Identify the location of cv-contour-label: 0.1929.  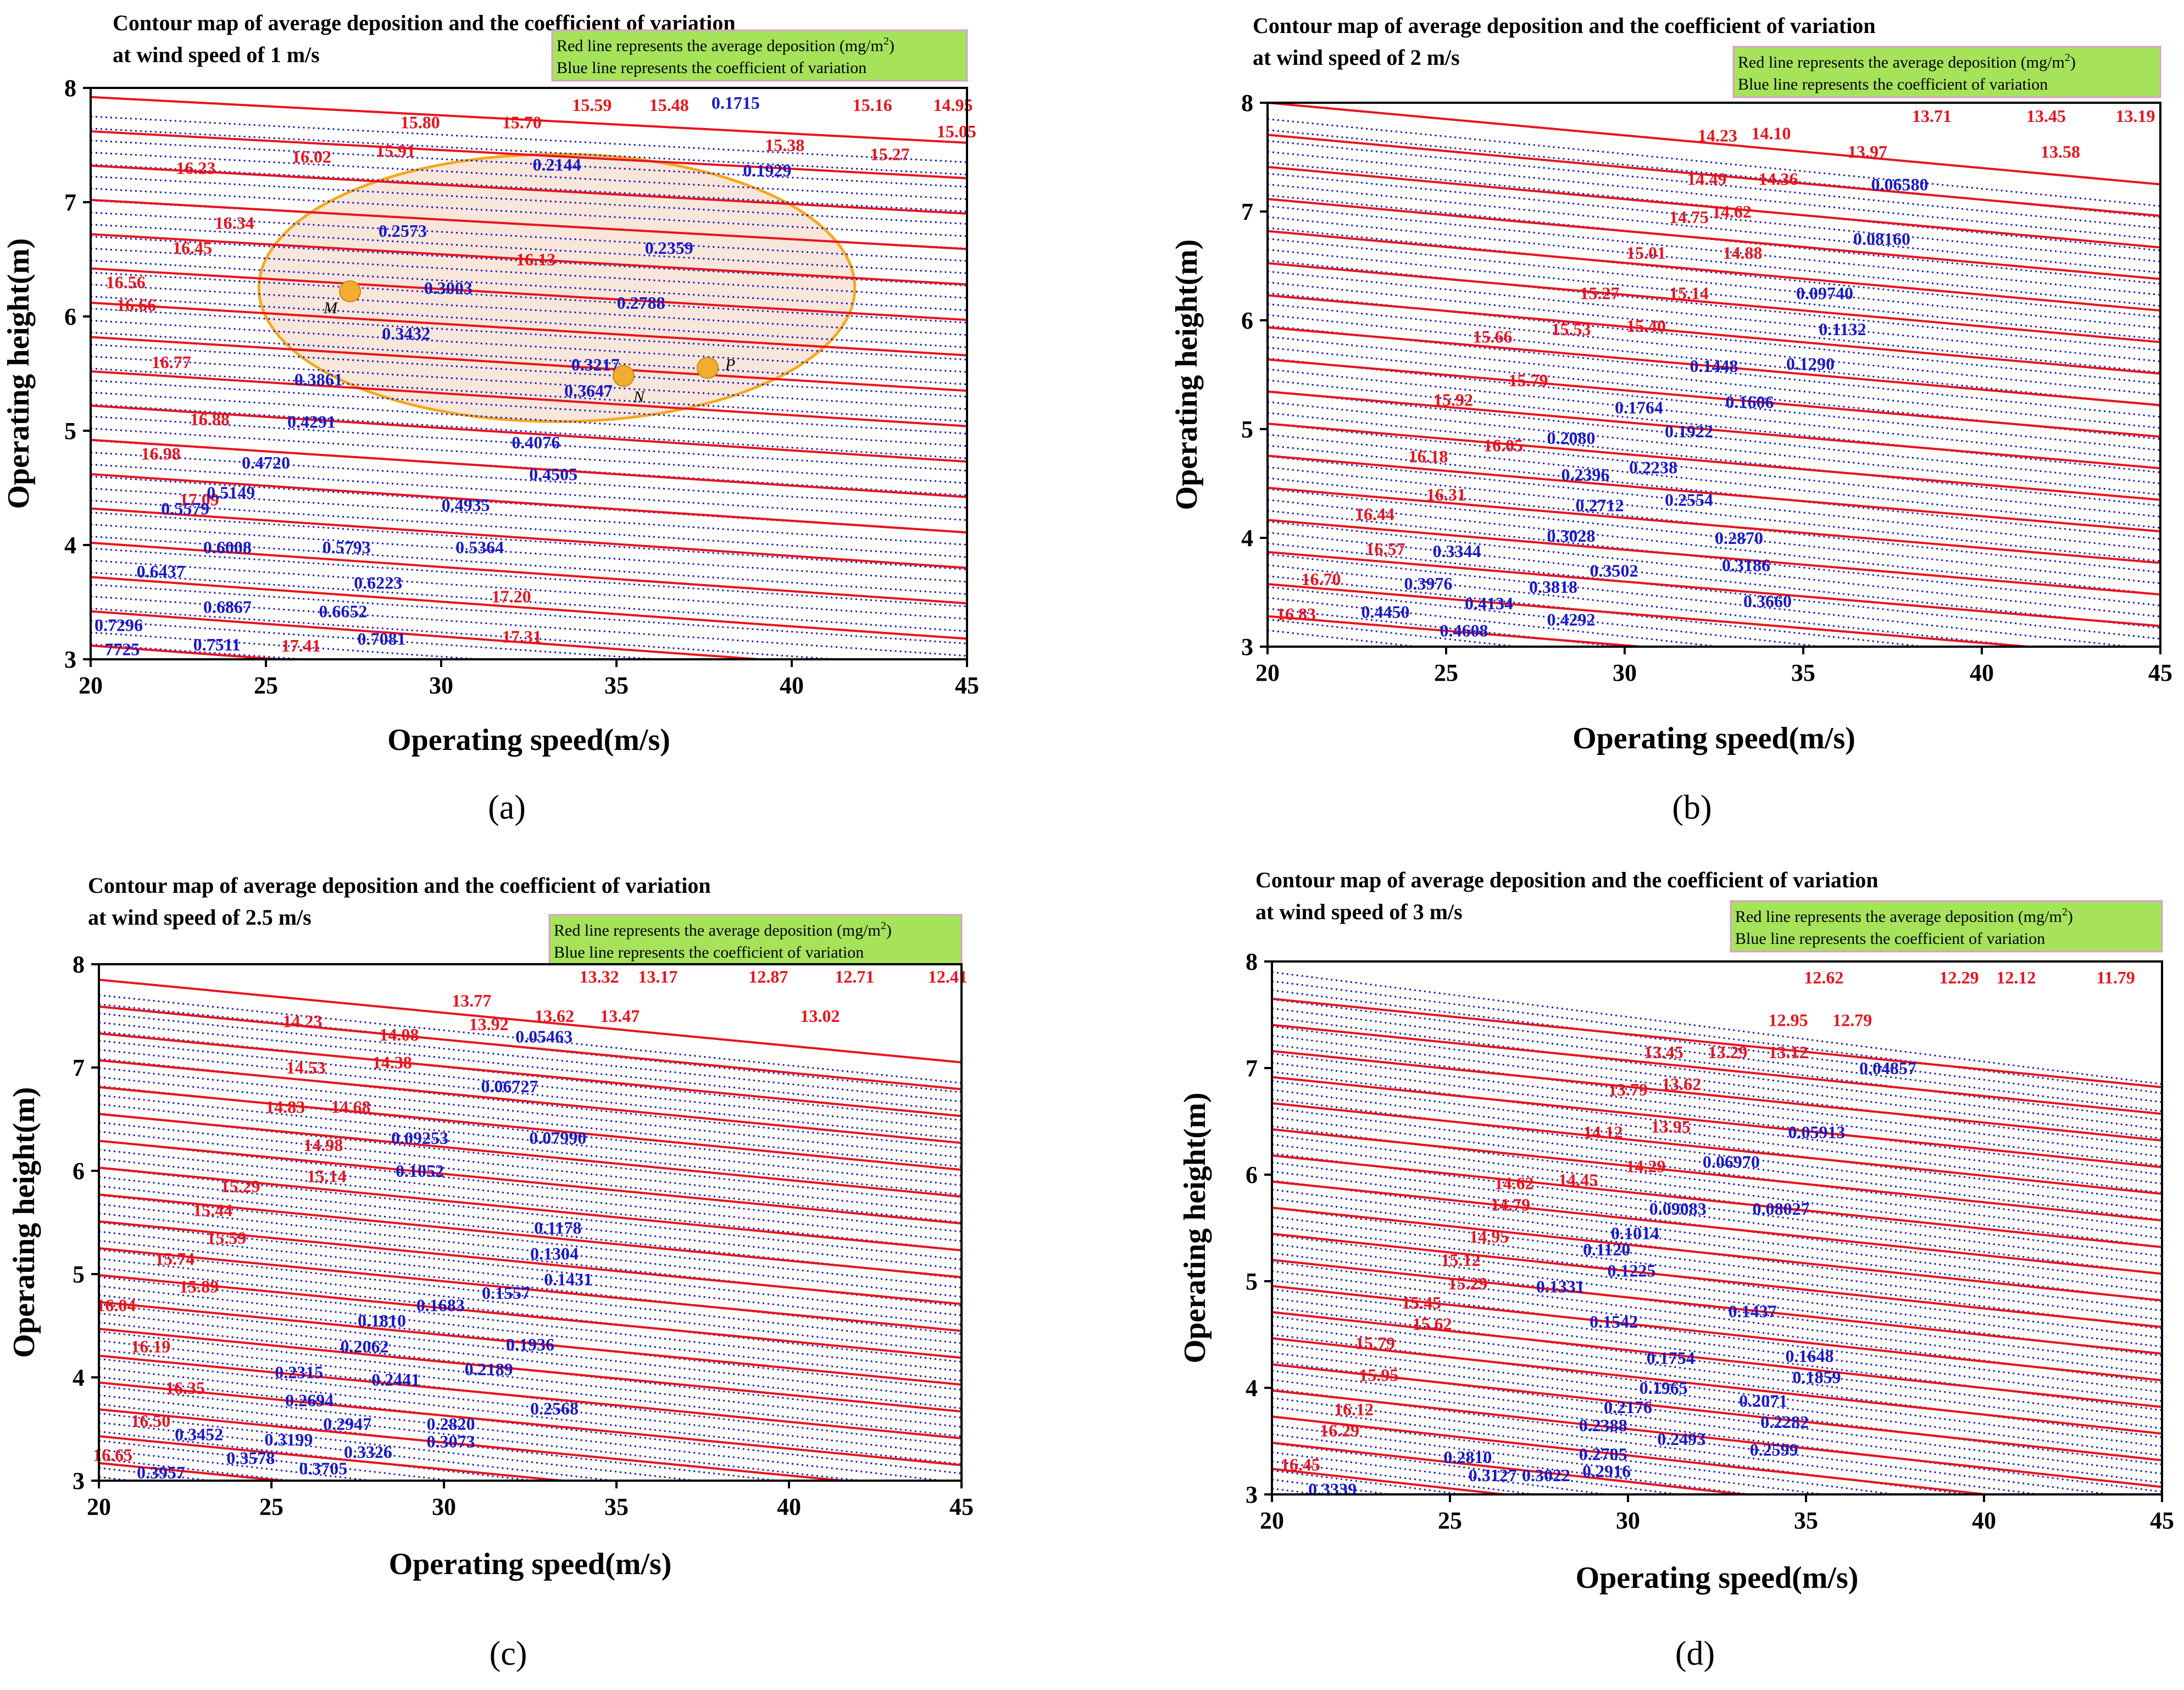
(767, 170).